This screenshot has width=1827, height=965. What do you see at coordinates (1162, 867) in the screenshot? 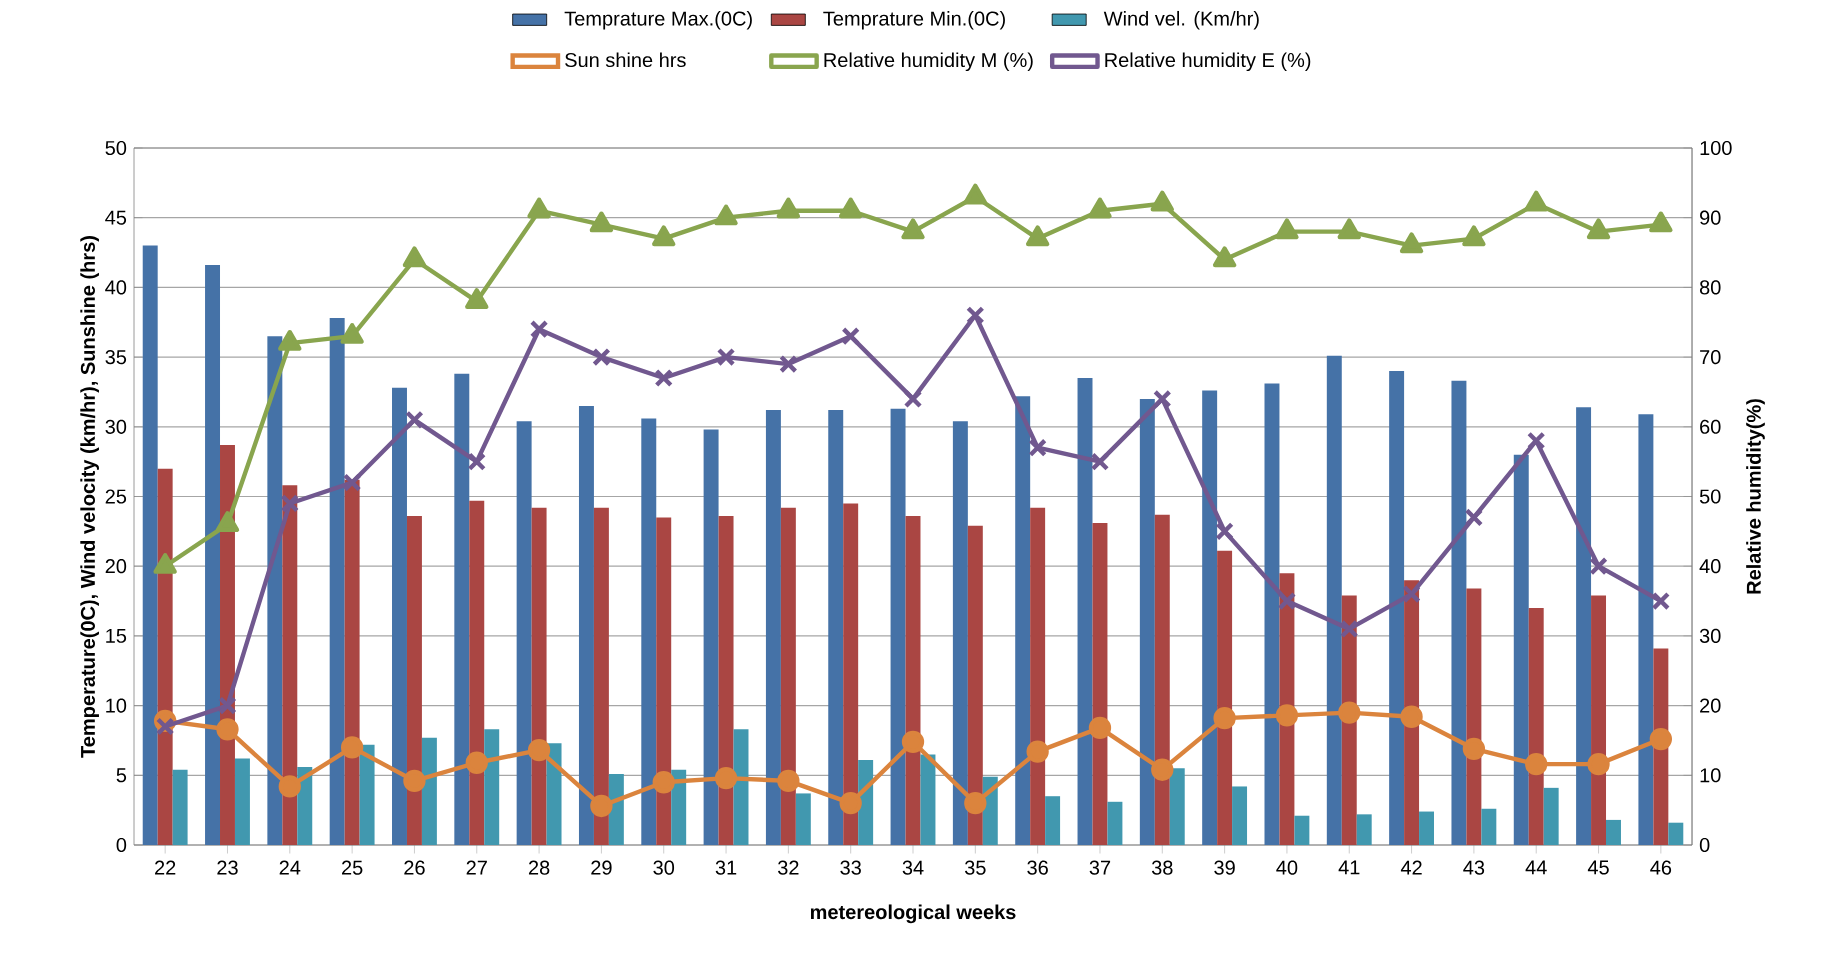
I see `x-tick-label: 38` at bounding box center [1162, 867].